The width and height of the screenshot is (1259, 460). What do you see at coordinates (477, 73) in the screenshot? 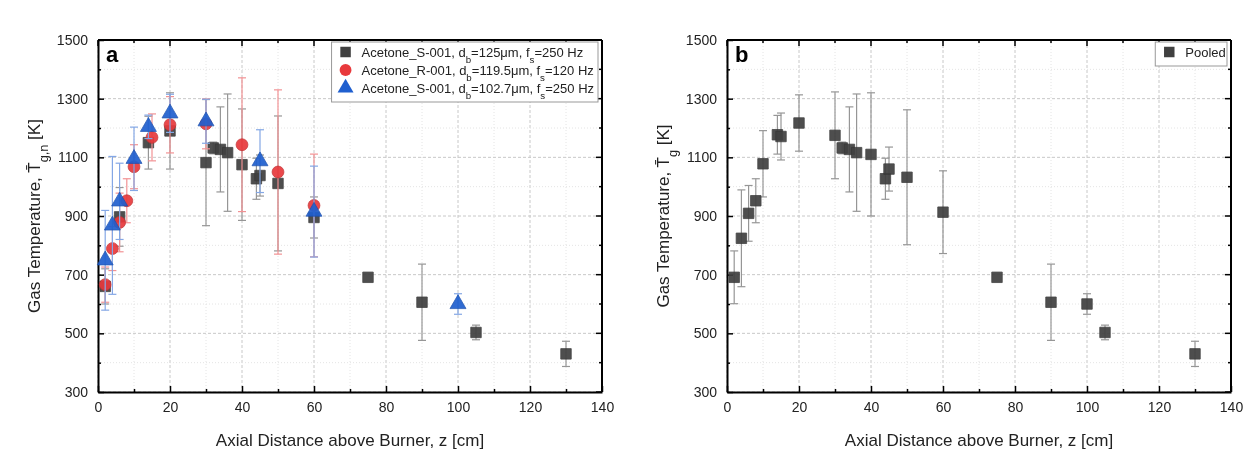
I see `legend-label: Acetone_R-001, d$_{b}$=119.5μm, f$_{s}$=120 Hz` at bounding box center [477, 73].